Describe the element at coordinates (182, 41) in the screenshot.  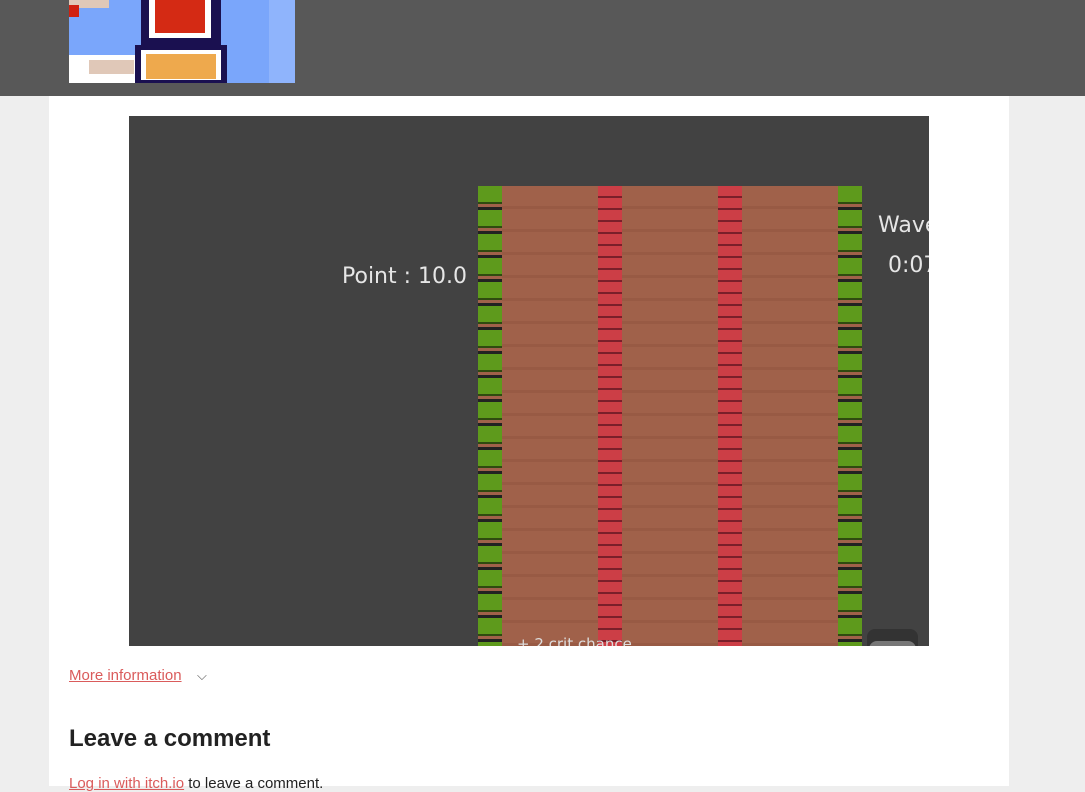
I see `game-banner-image` at that location.